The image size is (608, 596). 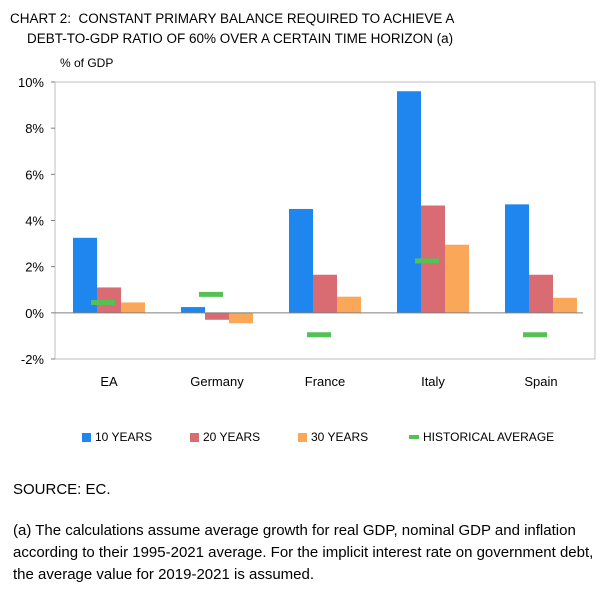 What do you see at coordinates (87, 63) in the screenshot?
I see `y-axis-unit-label: % of GDP` at bounding box center [87, 63].